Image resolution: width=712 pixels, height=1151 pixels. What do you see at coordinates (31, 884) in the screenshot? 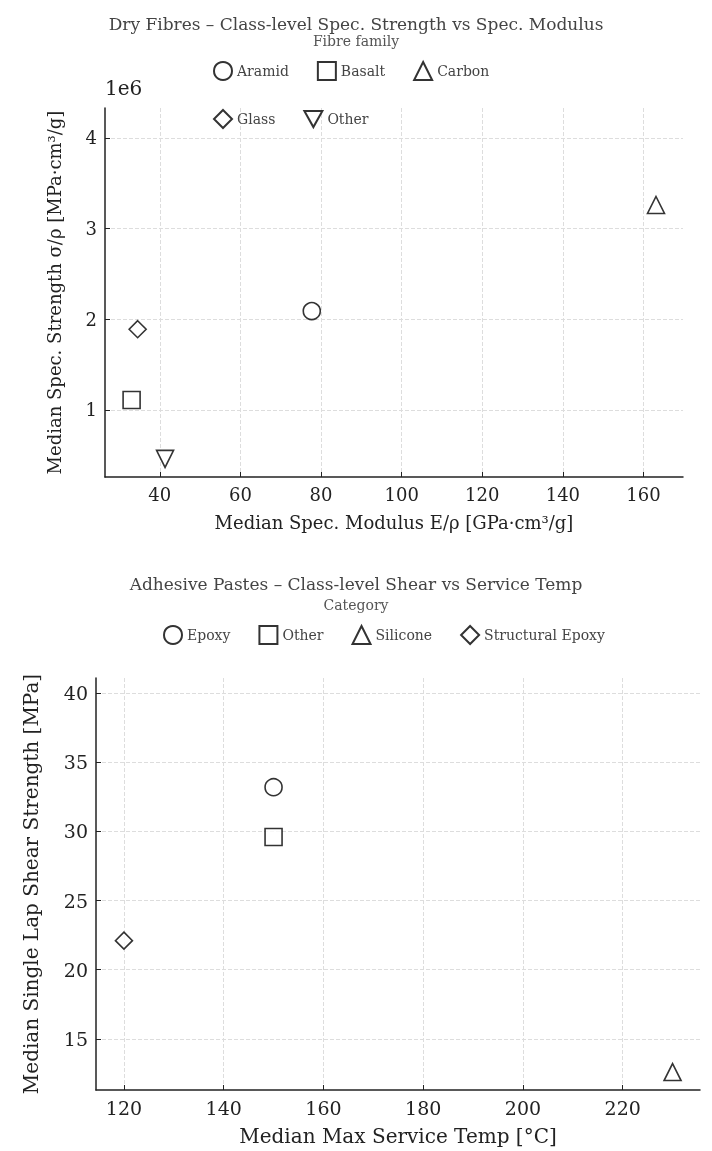
I see `y-axis-title: Median Single Lap Shear Strength [MPa]` at bounding box center [31, 884].